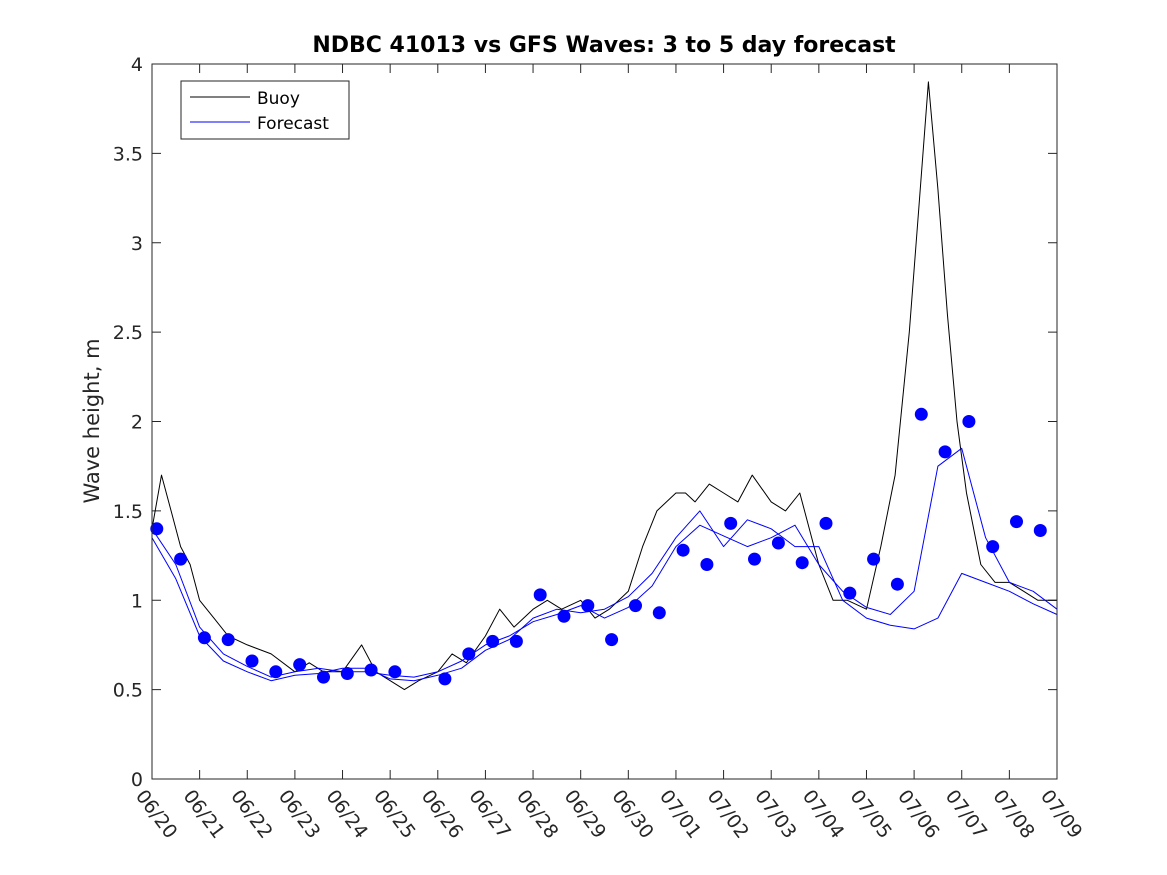 The width and height of the screenshot is (1167, 875). I want to click on y-axis-label: Wave height, m, so click(92, 420).